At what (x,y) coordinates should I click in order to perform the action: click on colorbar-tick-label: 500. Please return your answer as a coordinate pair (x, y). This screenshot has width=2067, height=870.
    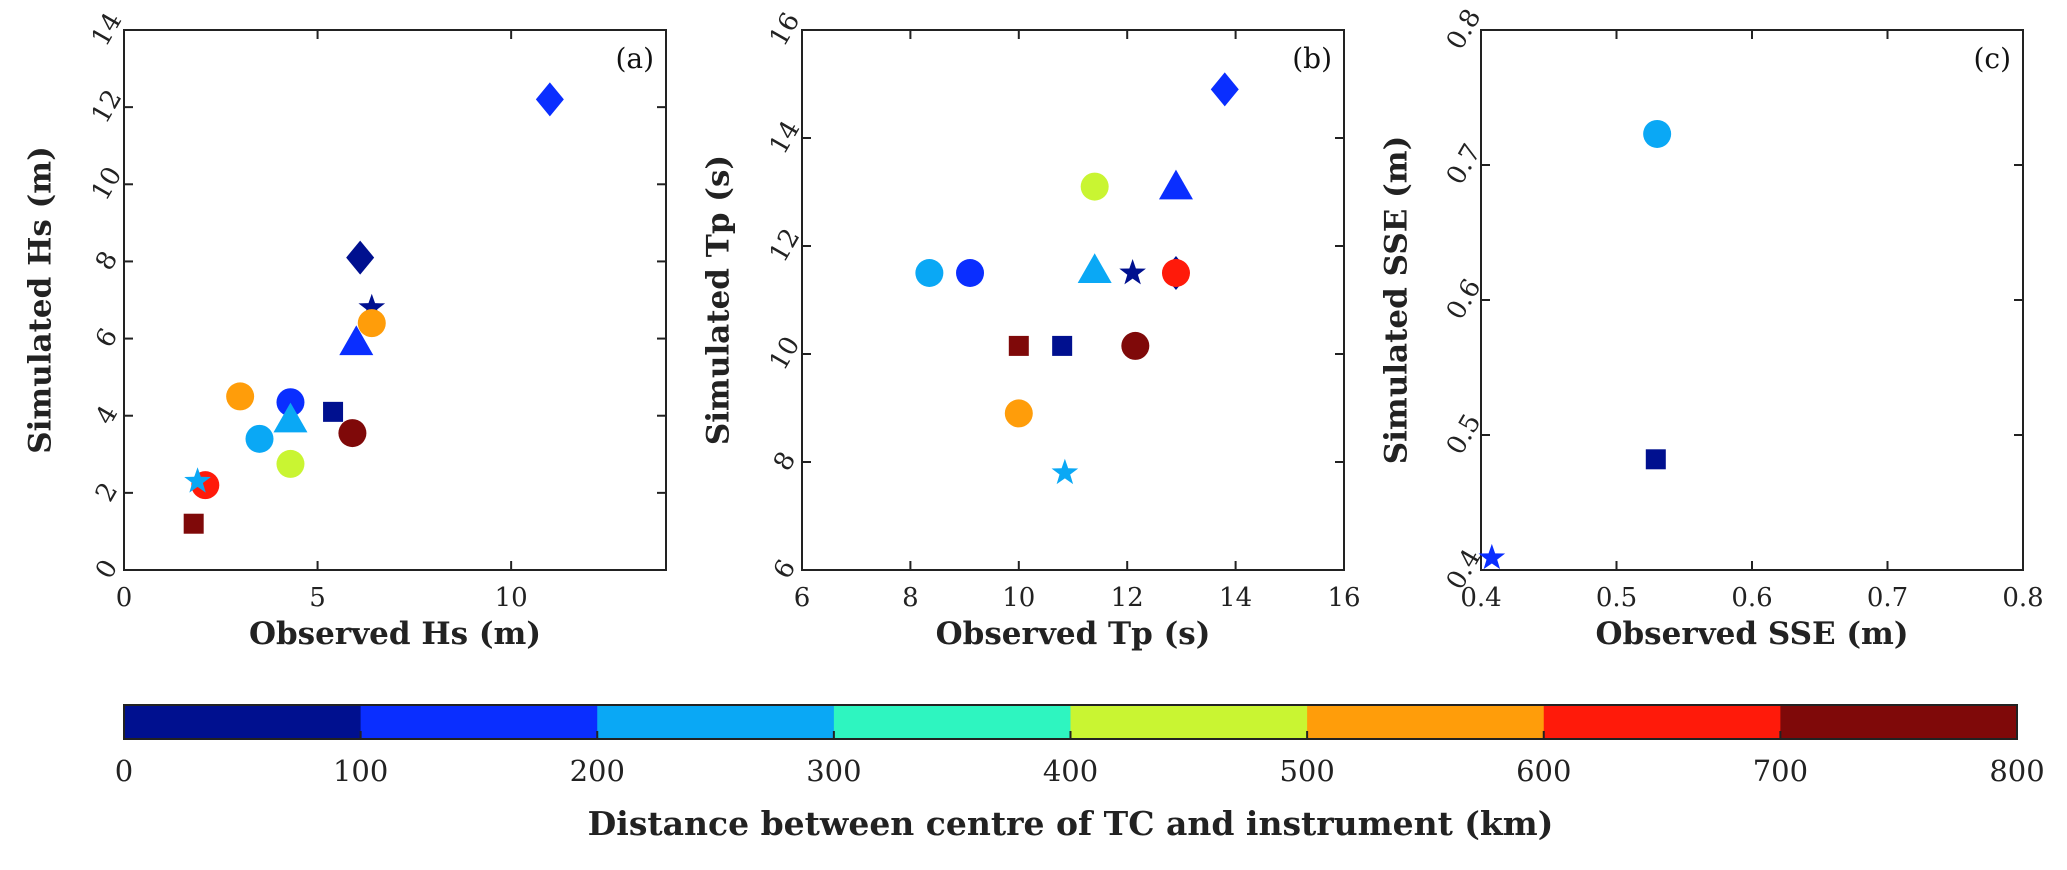
    Looking at the image, I should click on (1306, 771).